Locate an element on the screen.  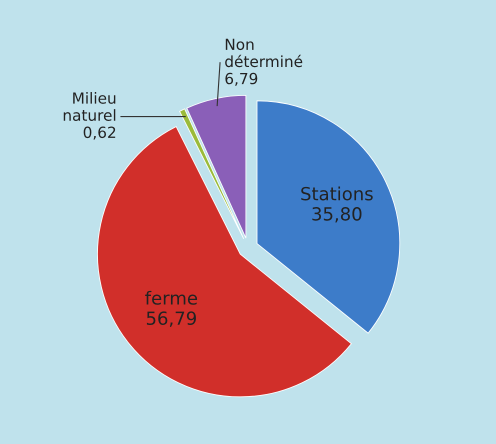
data-label: 6,79 is located at coordinates (241, 79).